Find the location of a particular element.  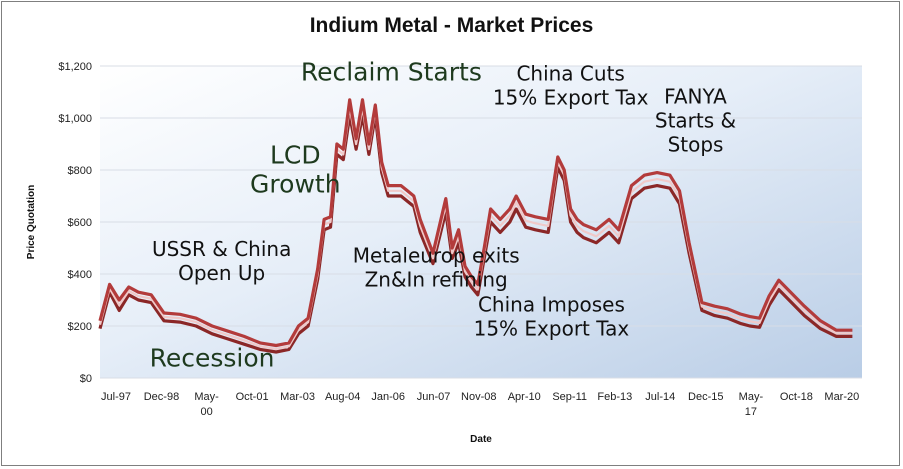

y-tick-label: $800 is located at coordinates (80, 171).